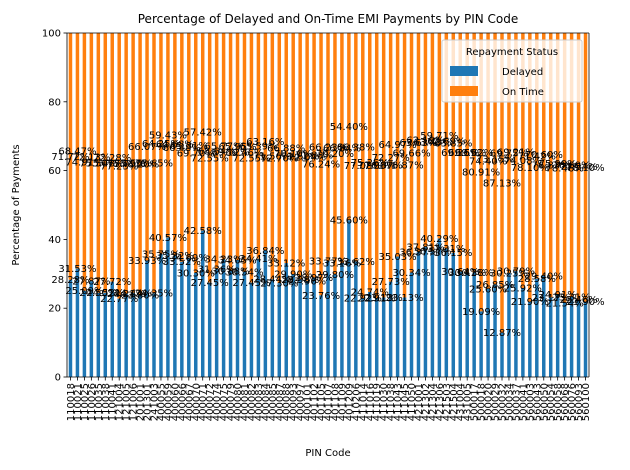 The image size is (630, 470). I want to click on data-label-on-time: 72.27%, so click(391, 158).